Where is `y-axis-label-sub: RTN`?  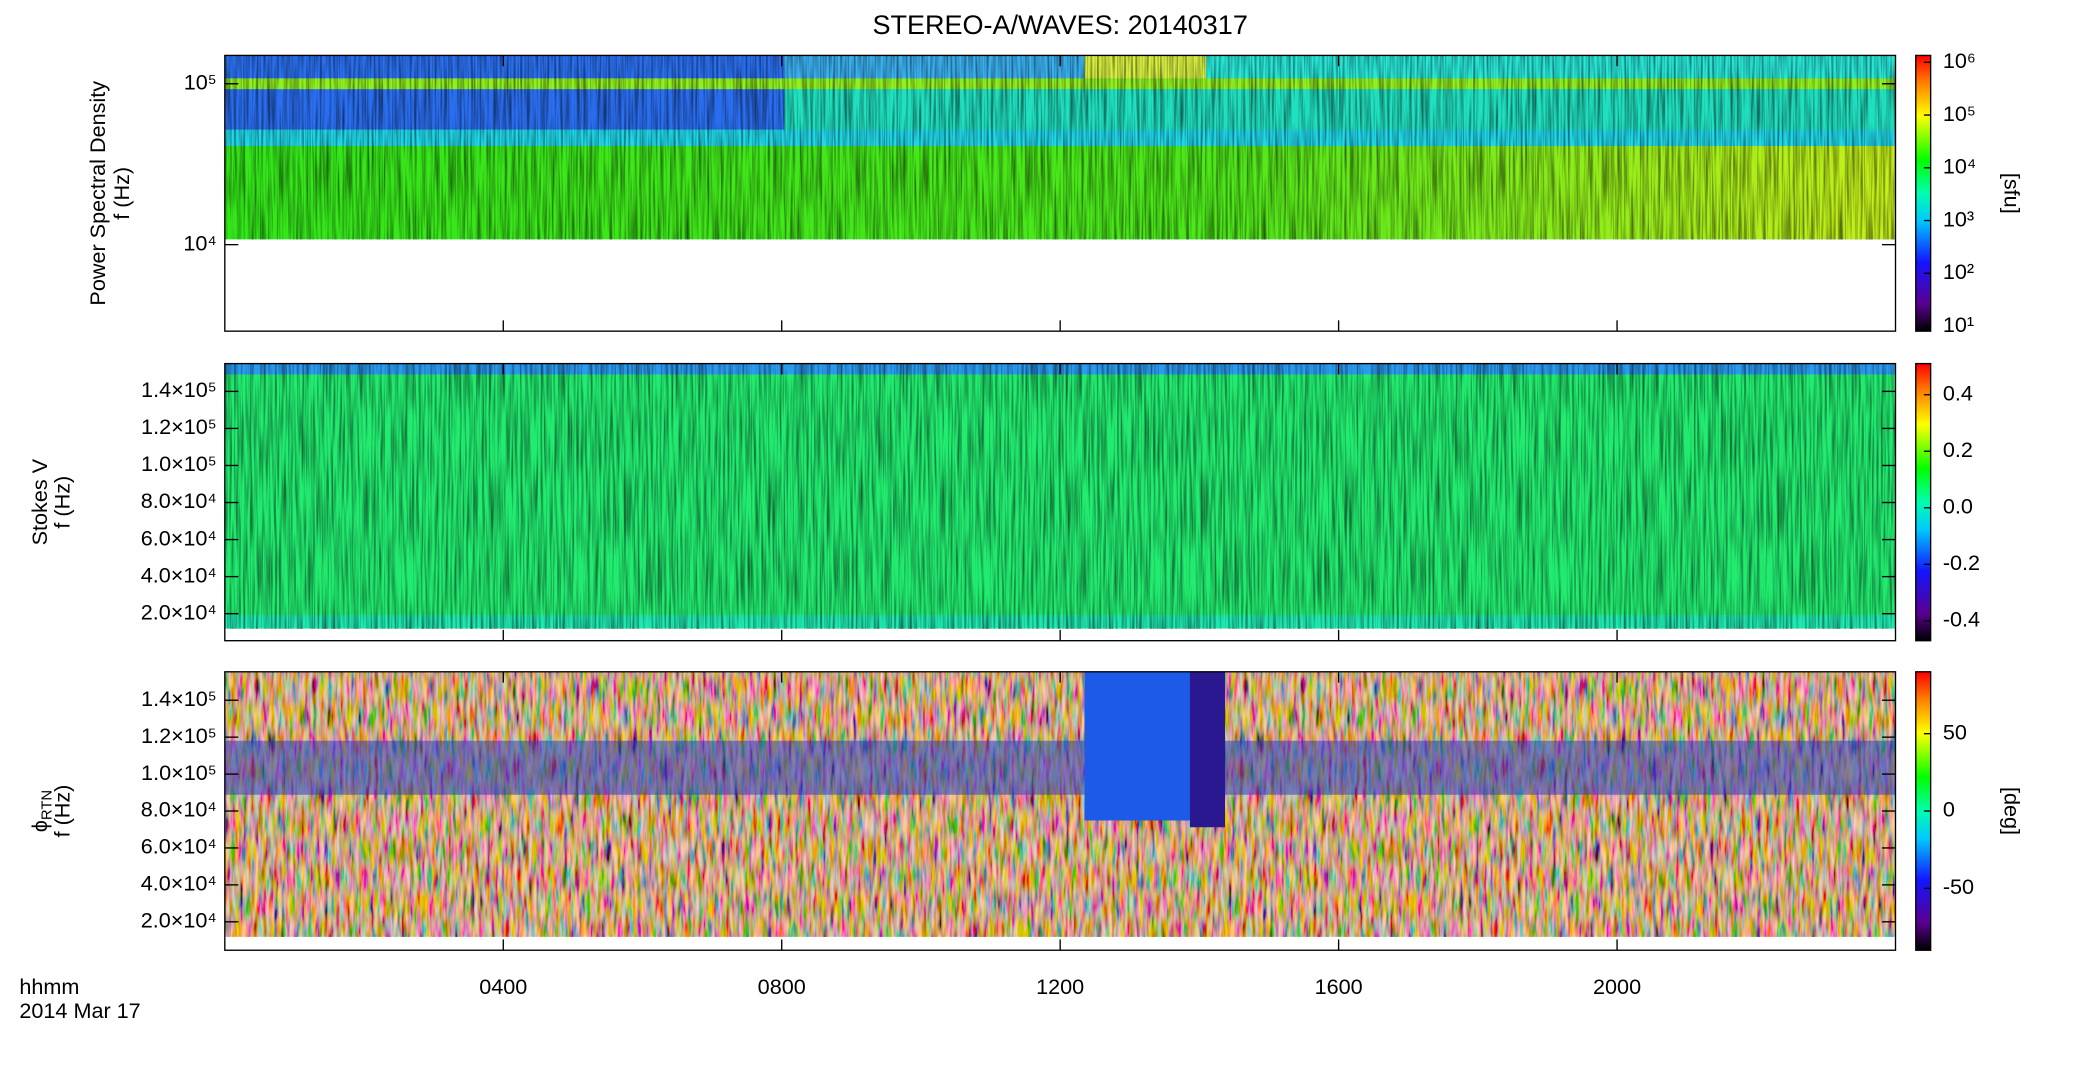
y-axis-label-sub: RTN is located at coordinates (48, 805).